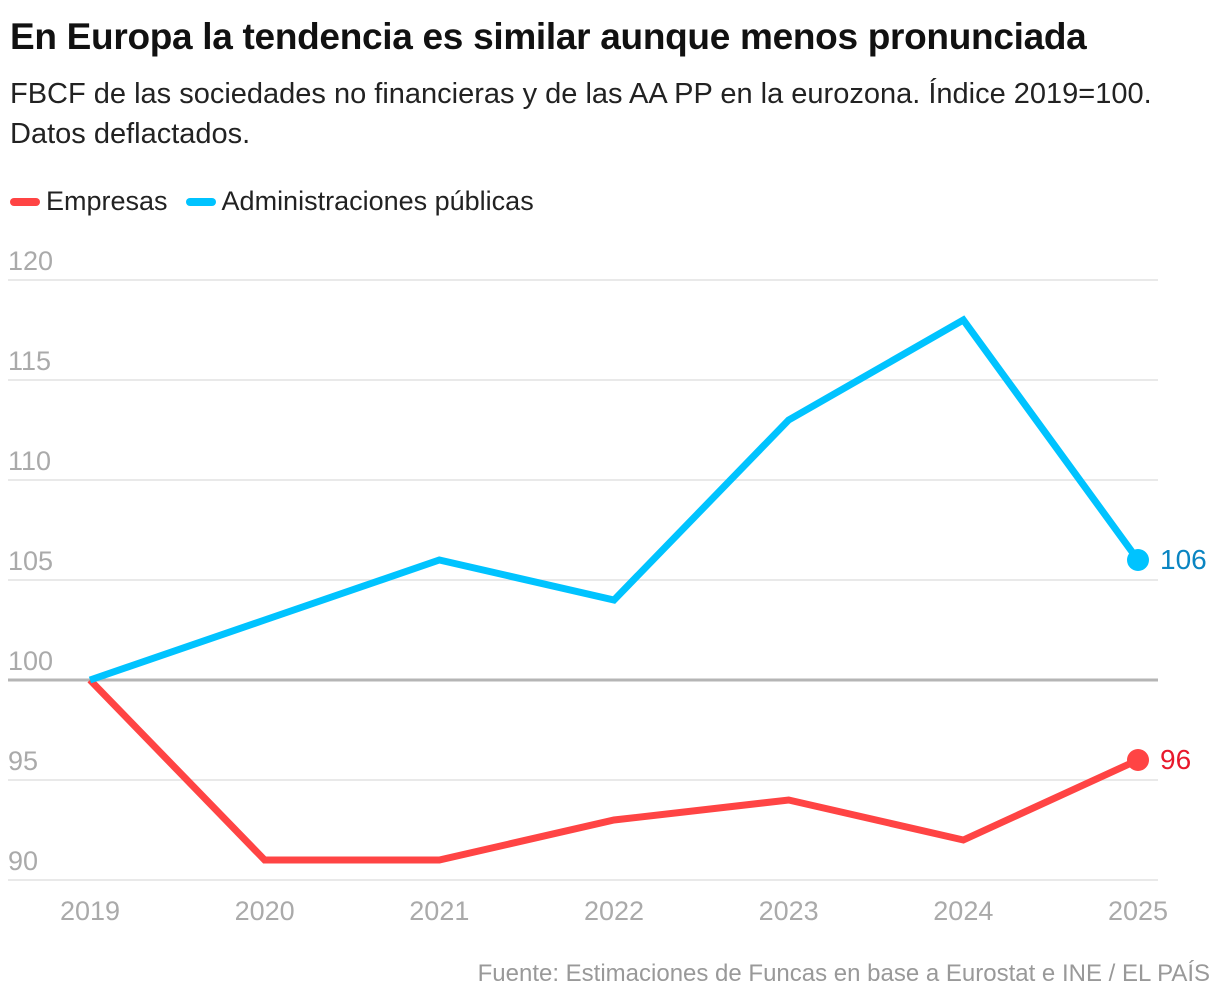  What do you see at coordinates (265, 911) in the screenshot?
I see `x-tick-label: 2020` at bounding box center [265, 911].